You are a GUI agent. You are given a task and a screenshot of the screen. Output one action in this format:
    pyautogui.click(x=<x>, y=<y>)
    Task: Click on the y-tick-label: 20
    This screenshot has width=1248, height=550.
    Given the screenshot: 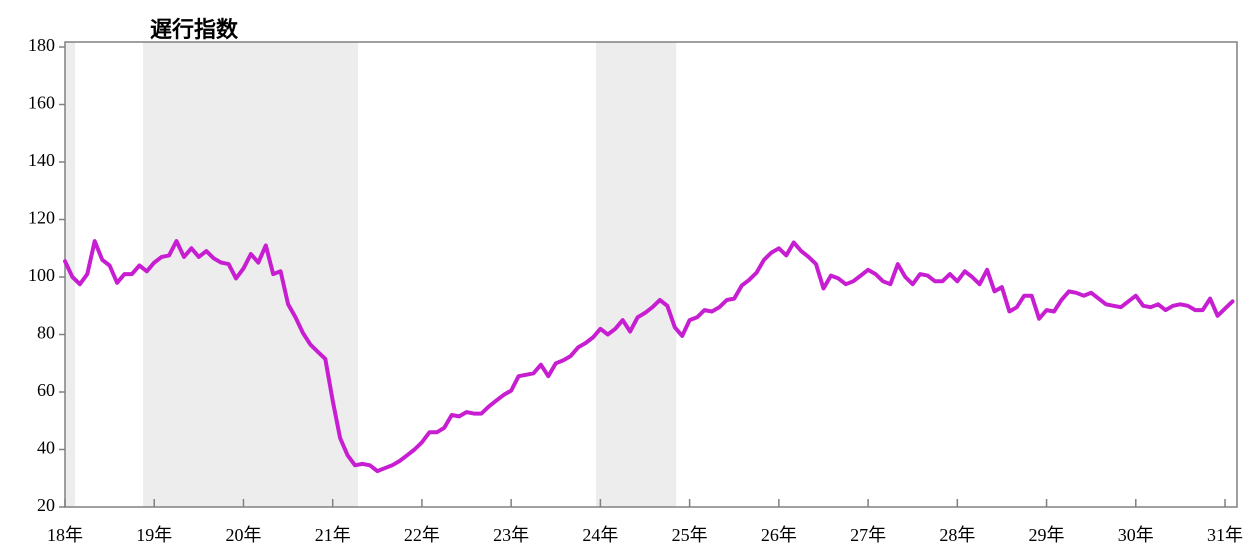 What is the action you would take?
    pyautogui.click(x=46, y=505)
    